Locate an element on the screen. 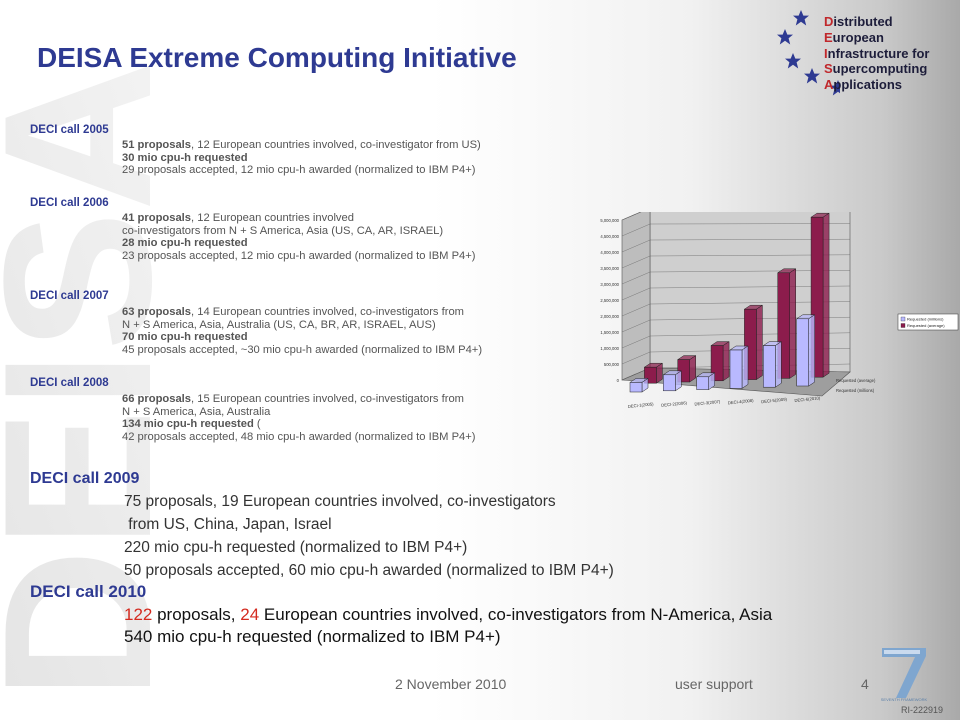 This screenshot has width=960, height=720. y-tick-label: 500,000 is located at coordinates (612, 364).